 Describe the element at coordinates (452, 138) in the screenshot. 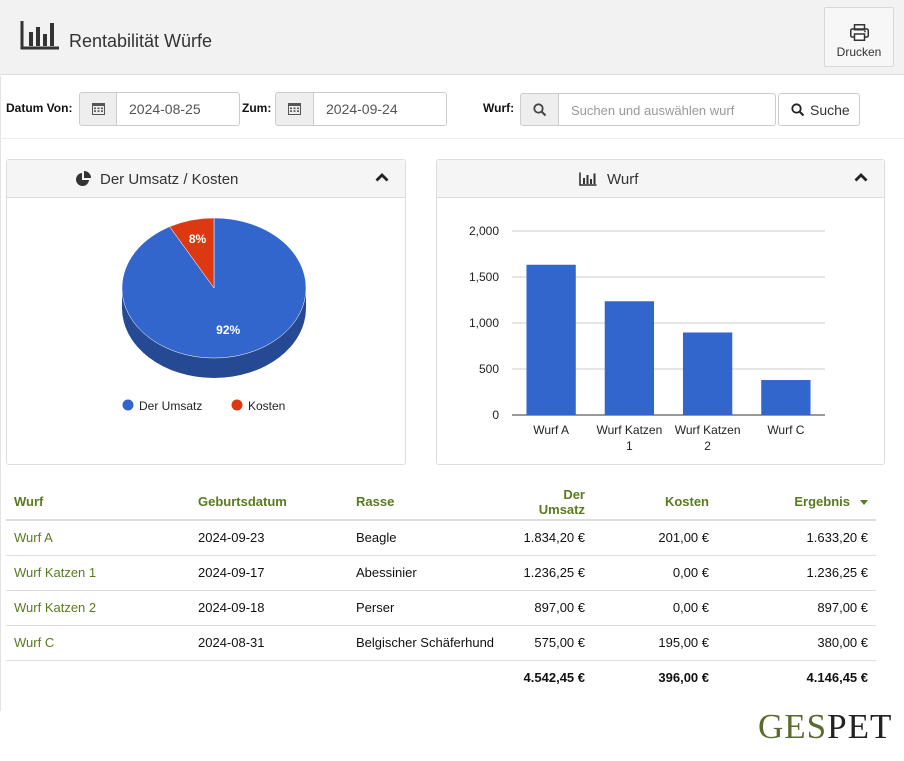

I see `filter-divider` at that location.